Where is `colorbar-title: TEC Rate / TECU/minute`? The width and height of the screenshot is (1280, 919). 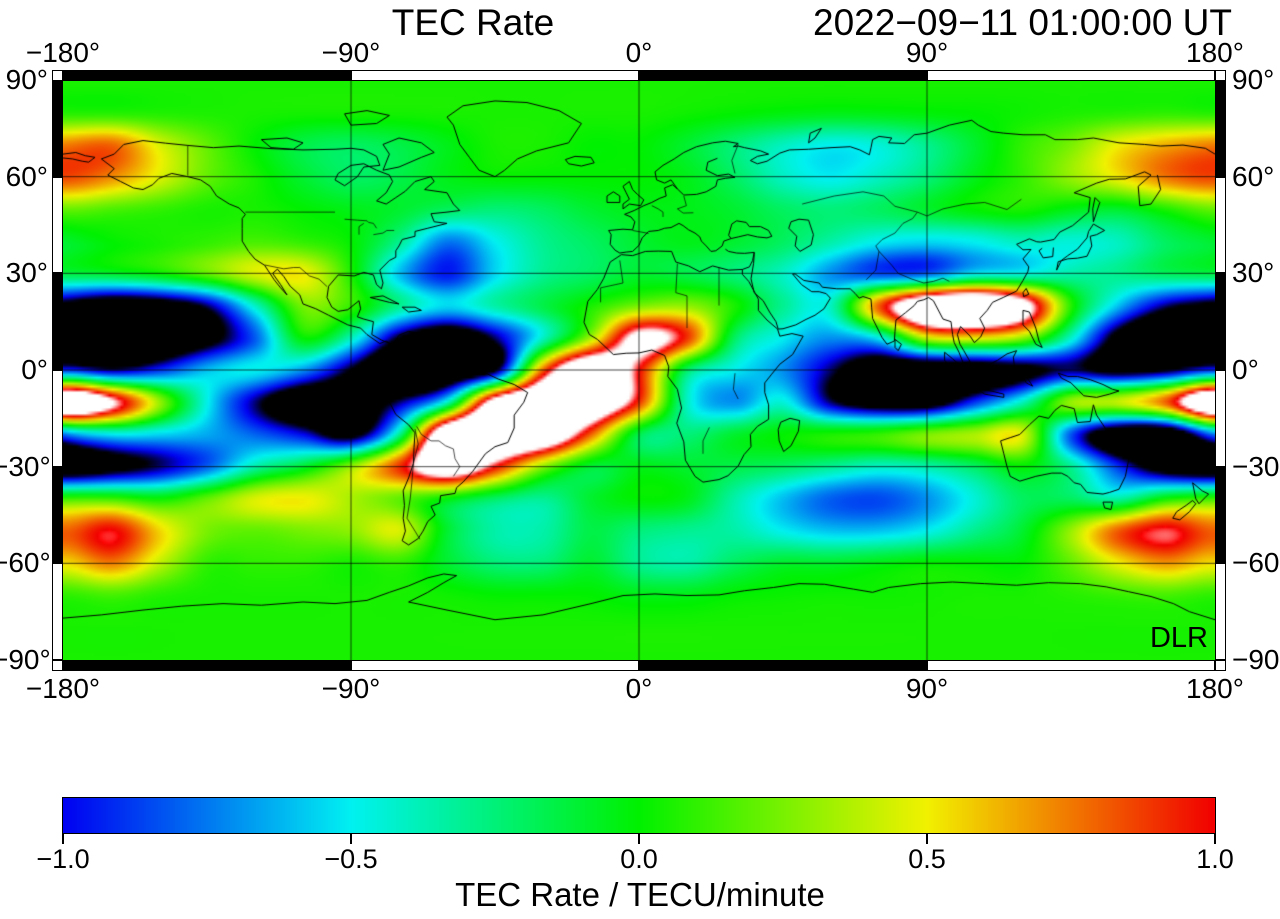
colorbar-title: TEC Rate / TECU/minute is located at coordinates (640, 894).